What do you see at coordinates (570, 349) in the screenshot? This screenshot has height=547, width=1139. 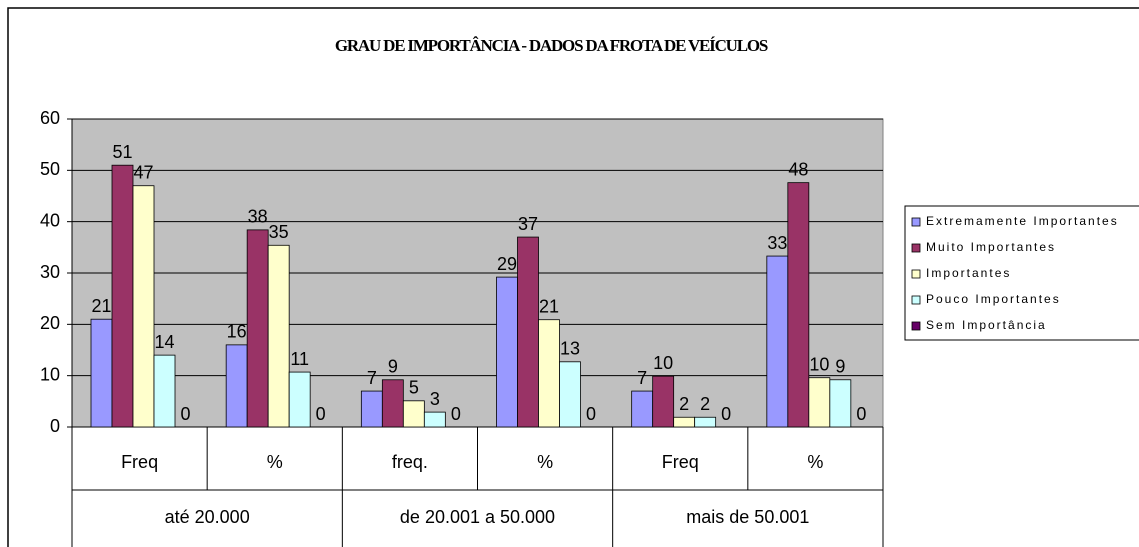 I see `value-label: 13` at bounding box center [570, 349].